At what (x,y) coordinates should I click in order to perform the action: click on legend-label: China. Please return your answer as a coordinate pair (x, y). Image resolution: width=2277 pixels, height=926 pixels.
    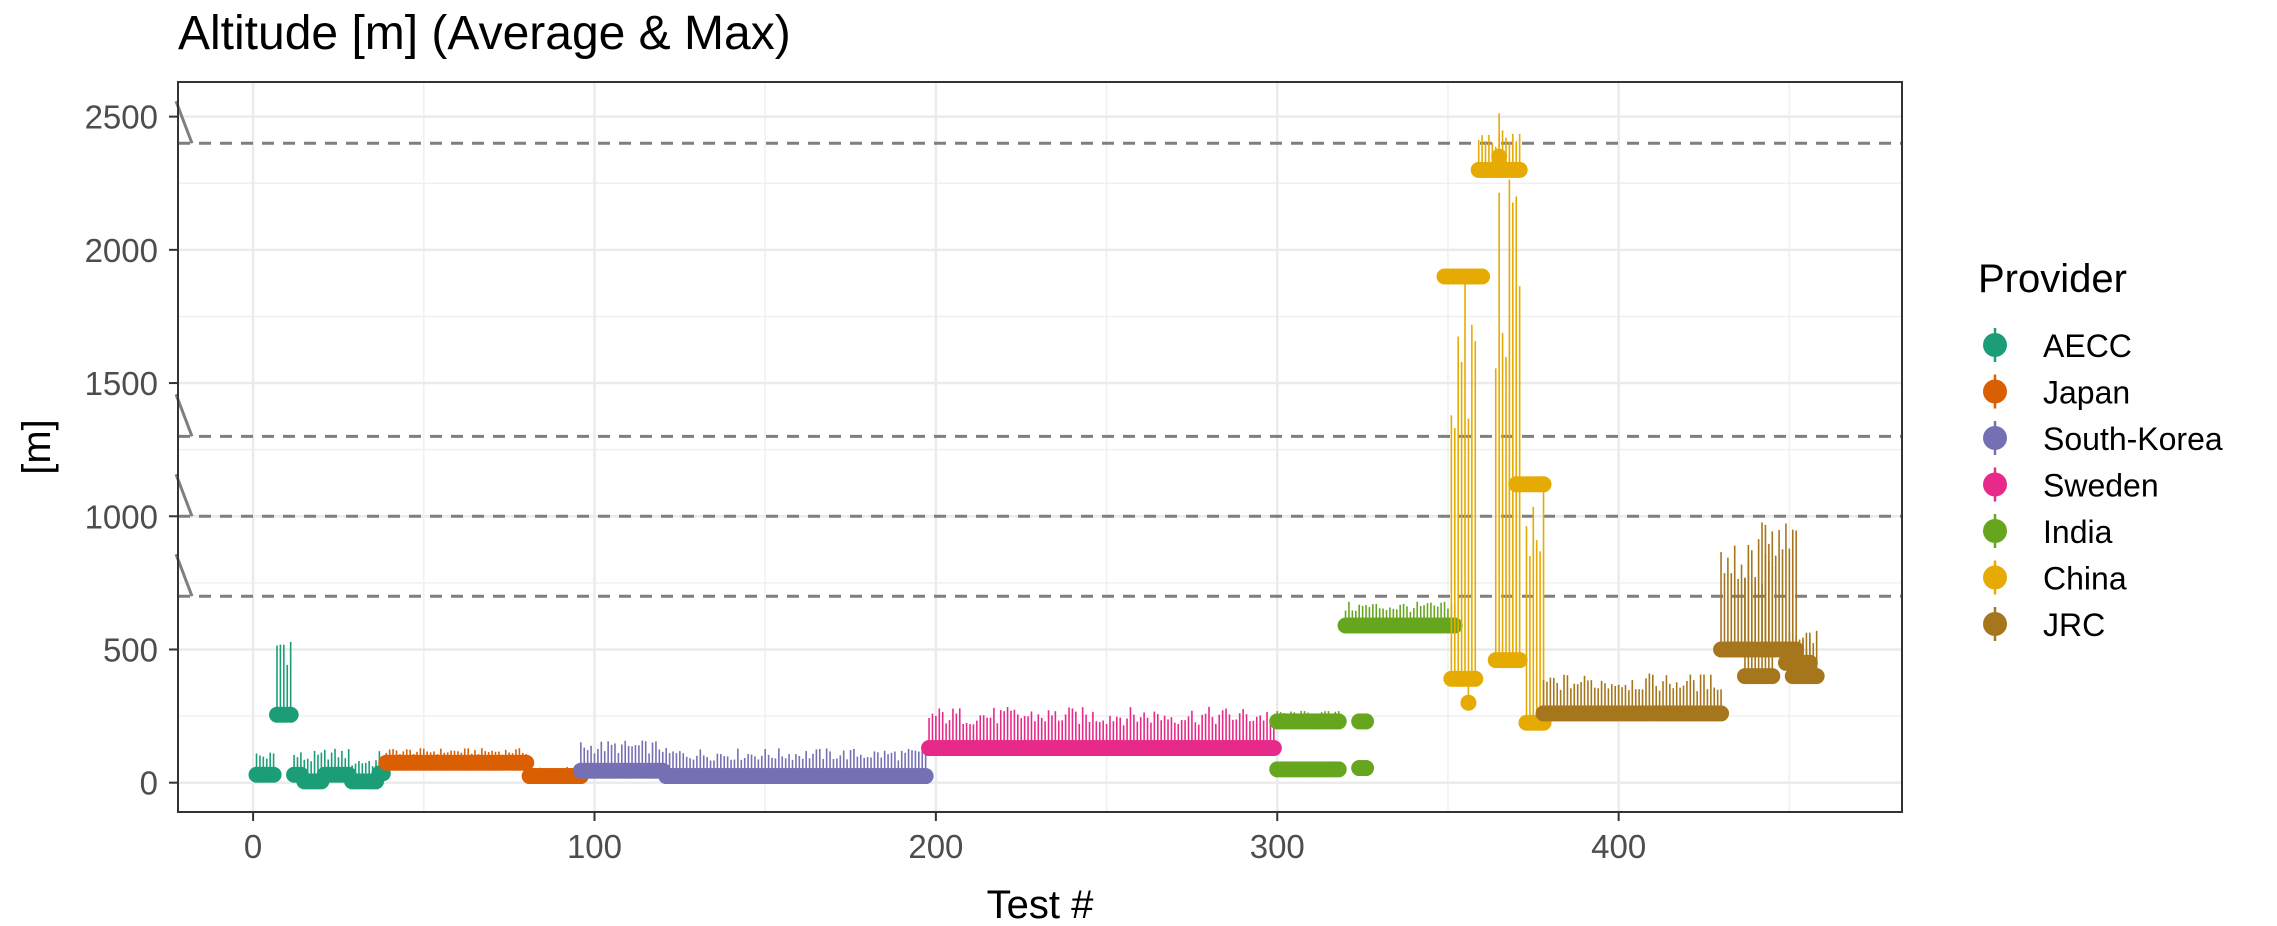
    Looking at the image, I should click on (2085, 579).